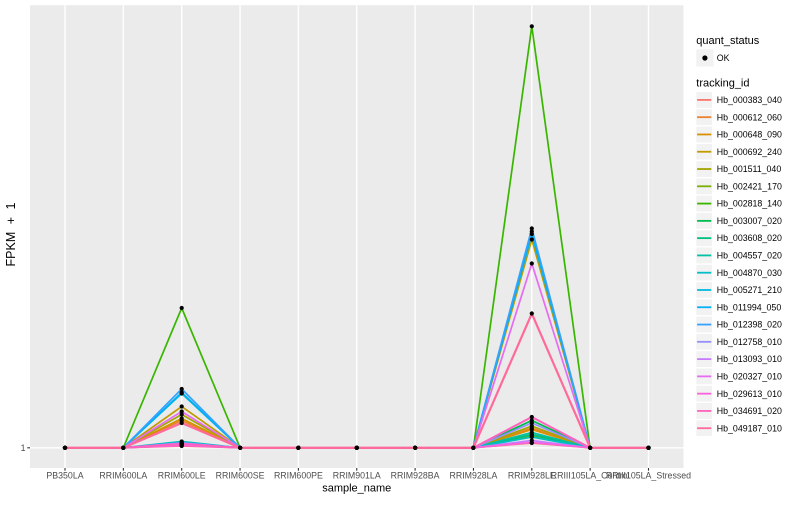  I want to click on svg-text: OK, so click(723, 58).